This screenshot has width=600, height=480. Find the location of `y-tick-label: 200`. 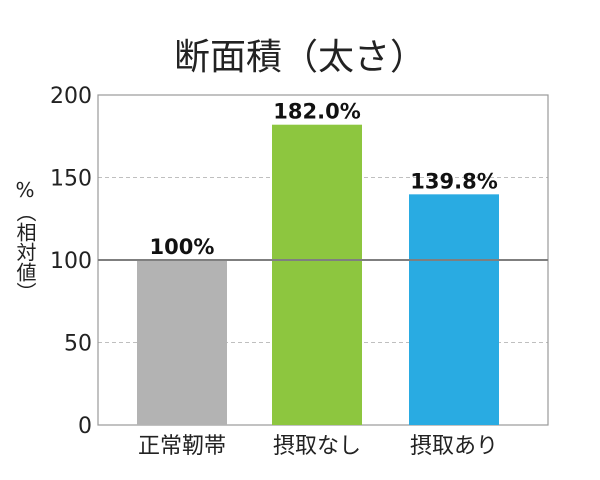

y-tick-label: 200 is located at coordinates (71, 96).